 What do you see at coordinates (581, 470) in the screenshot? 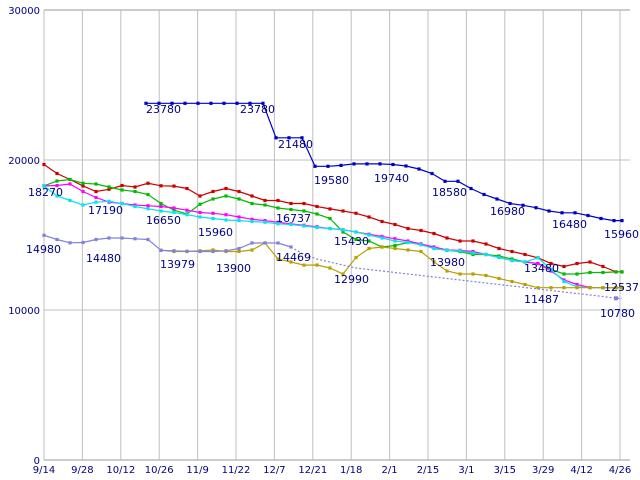
I see `x-tick-label: 4/12` at bounding box center [581, 470].